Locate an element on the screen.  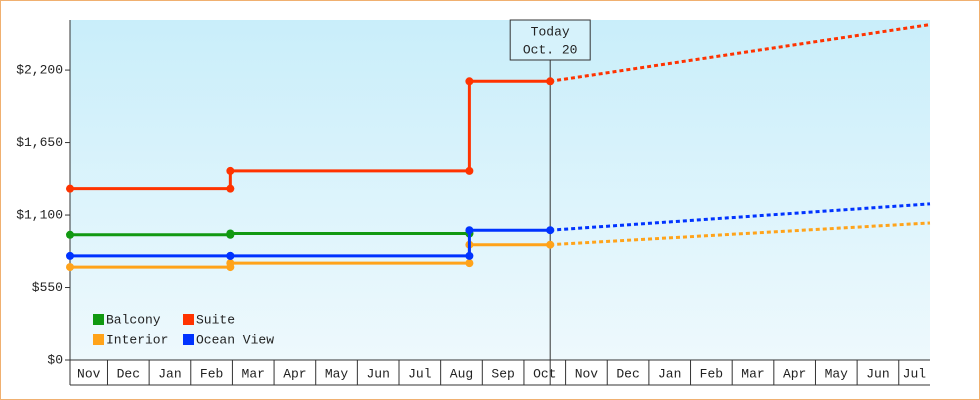
legend-label: Ocean View is located at coordinates (235, 339).